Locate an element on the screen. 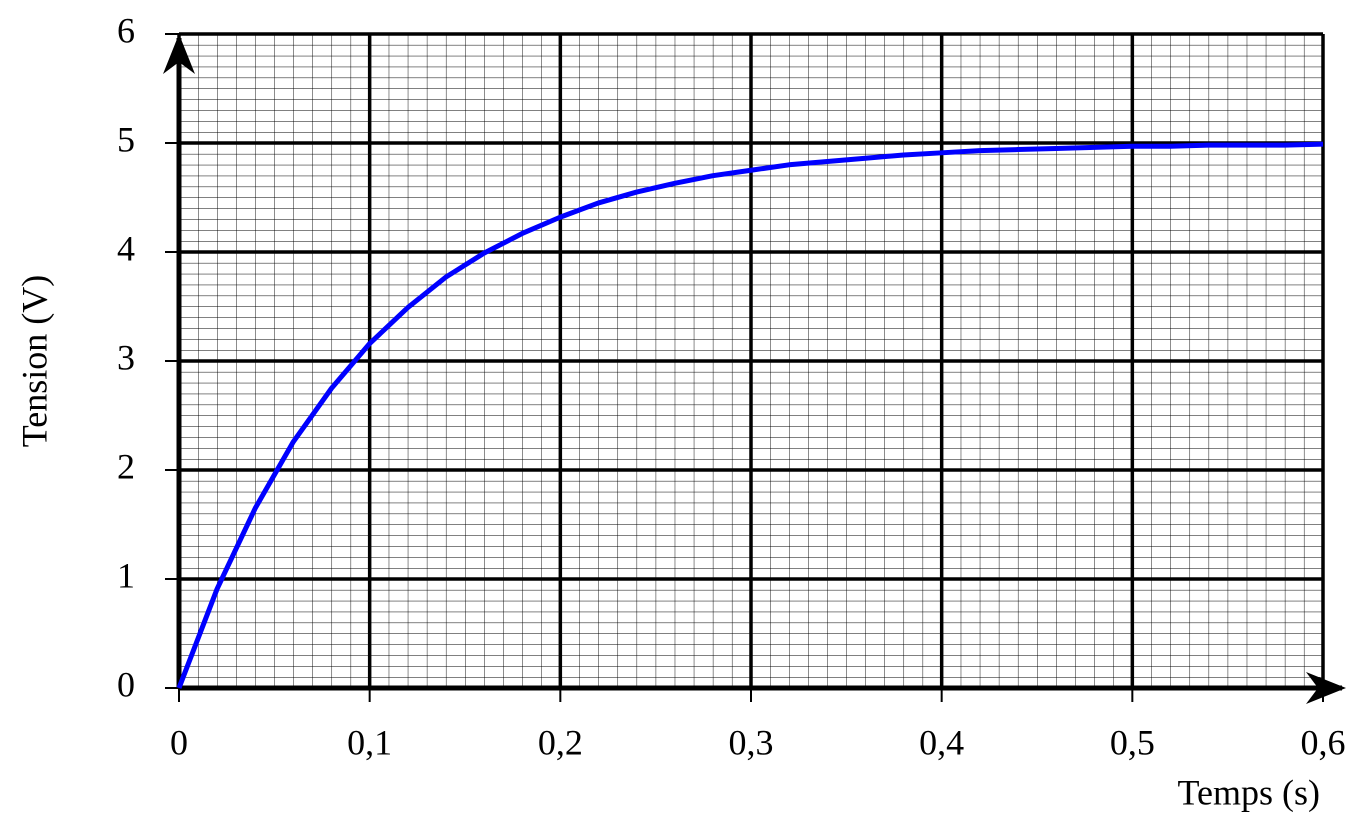 Image resolution: width=1368 pixels, height=831 pixels. y-tick-label: 2 is located at coordinates (126, 466).